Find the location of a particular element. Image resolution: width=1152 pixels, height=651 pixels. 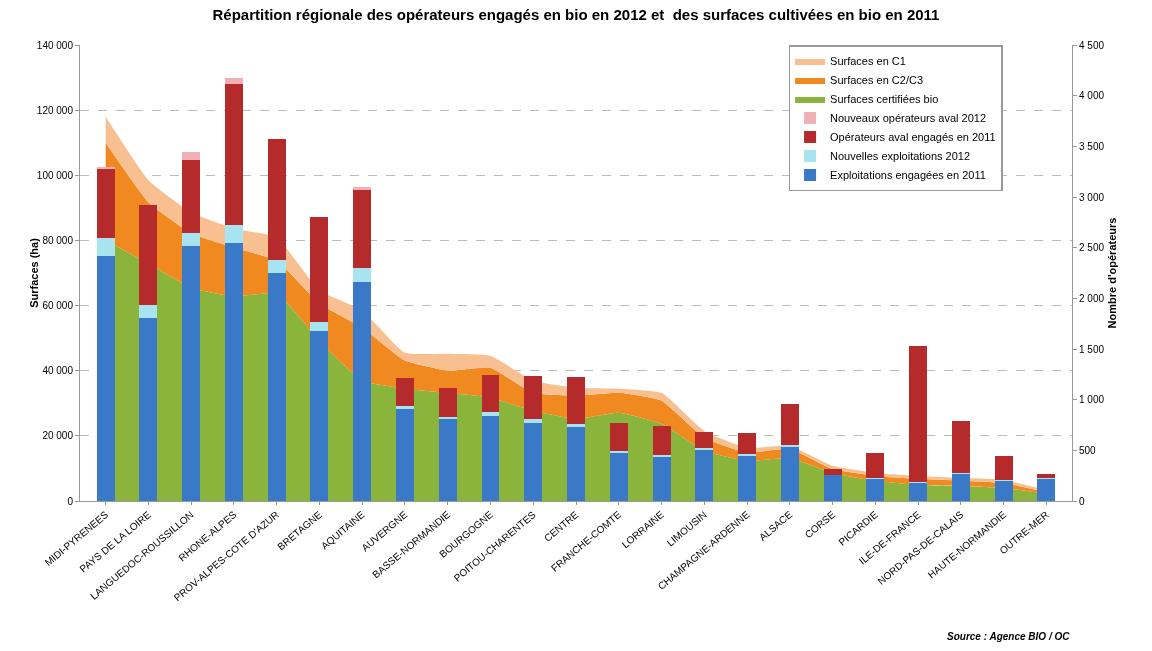

legend-label: Nouveaux opérateurs aval 2012 is located at coordinates (908, 118).